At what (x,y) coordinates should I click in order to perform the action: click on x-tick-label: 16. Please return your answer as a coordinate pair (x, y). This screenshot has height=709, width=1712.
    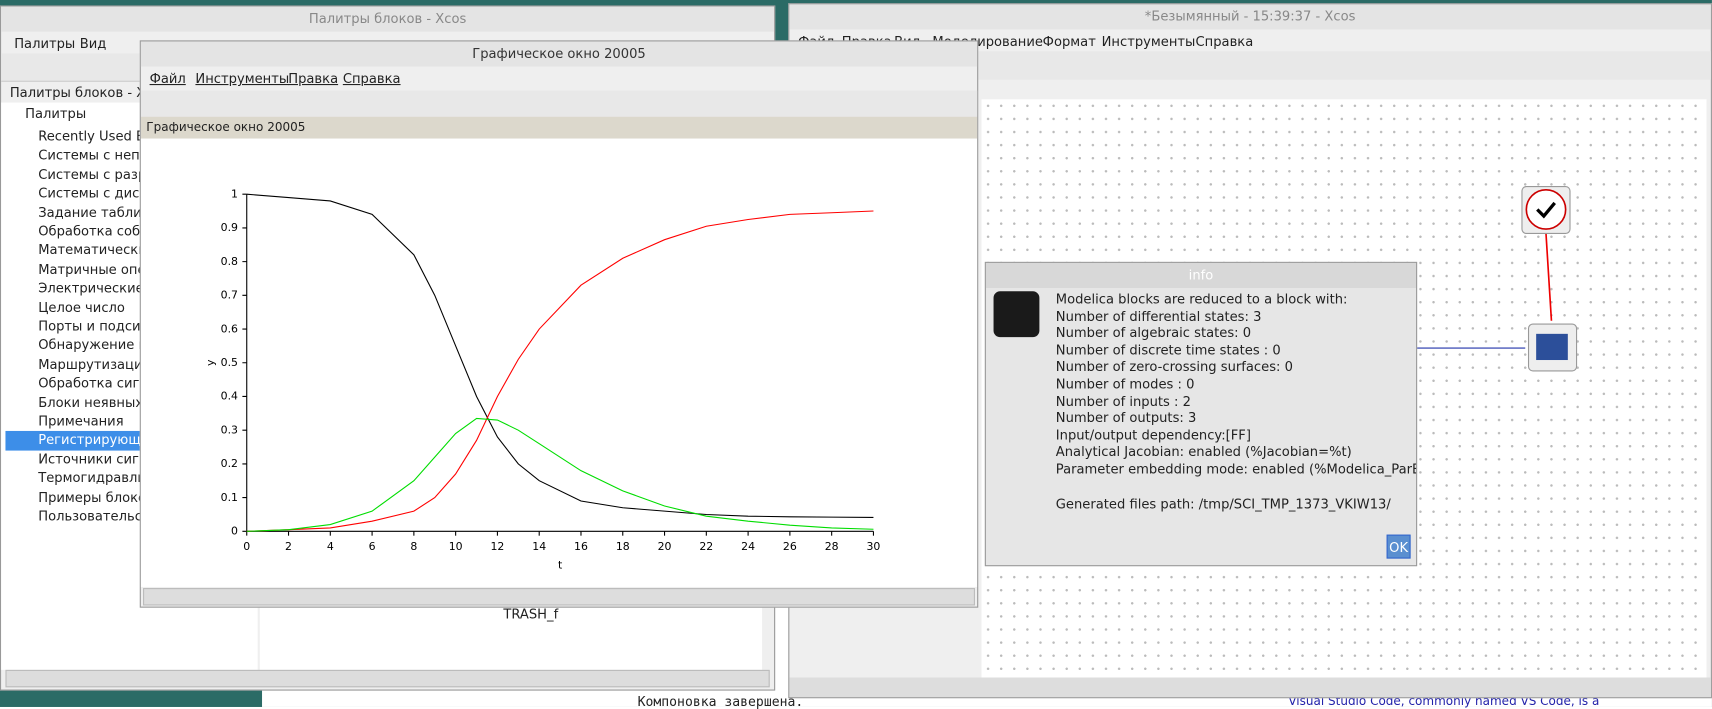
    Looking at the image, I should click on (581, 546).